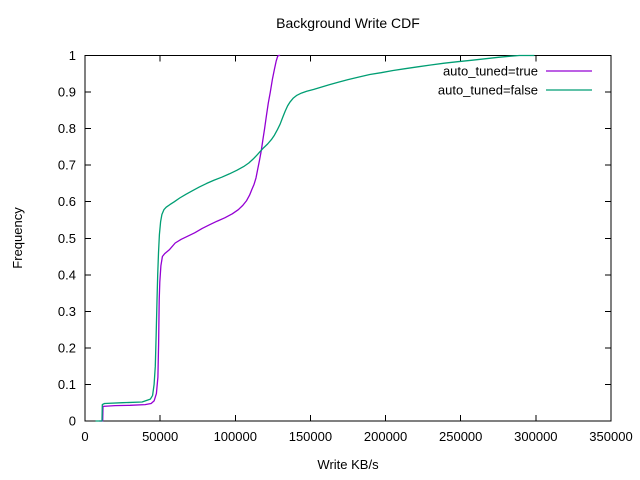  I want to click on y-tick-label: 0.7, so click(67, 165).